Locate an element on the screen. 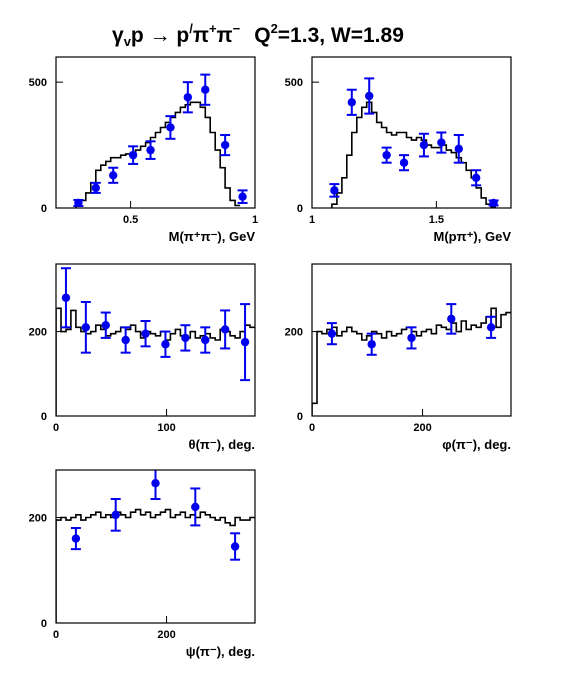 The width and height of the screenshot is (567, 680). panel-psi-pi: 0 200 0 200 ψ(π⁻), deg. is located at coordinates (142, 564).